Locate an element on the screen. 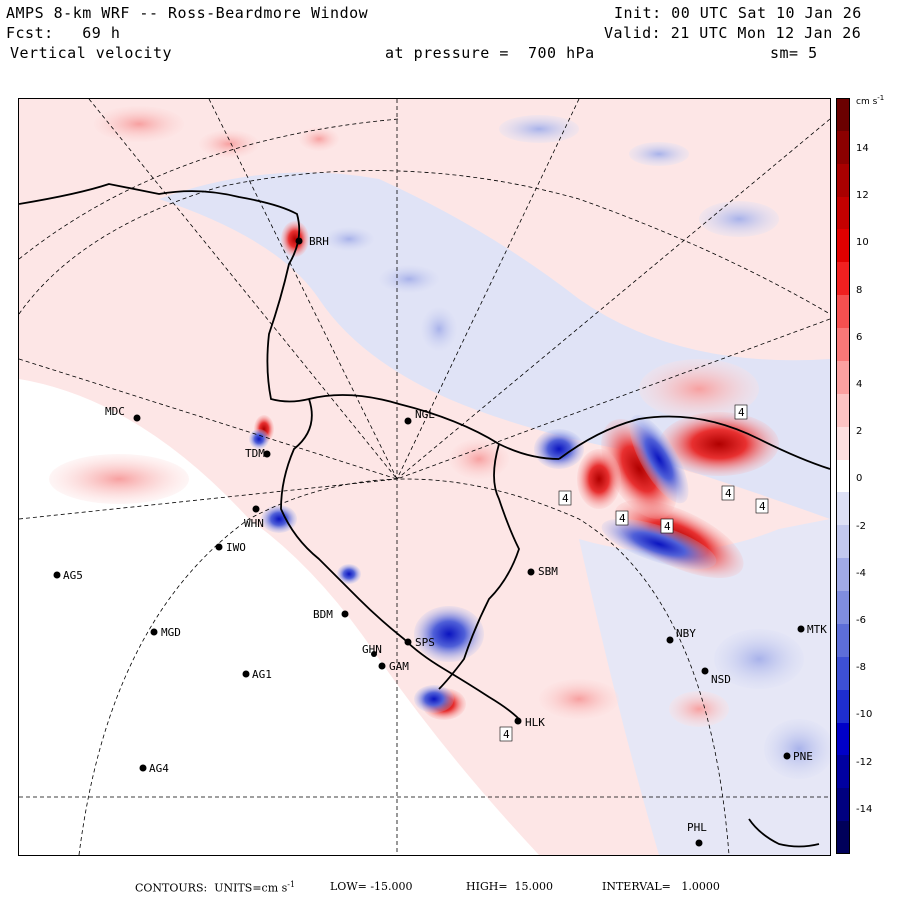 This screenshot has height=900, width=900. map-title: AMPS 8-km WRF -- Ross-Beardmore Window is located at coordinates (187, 13).